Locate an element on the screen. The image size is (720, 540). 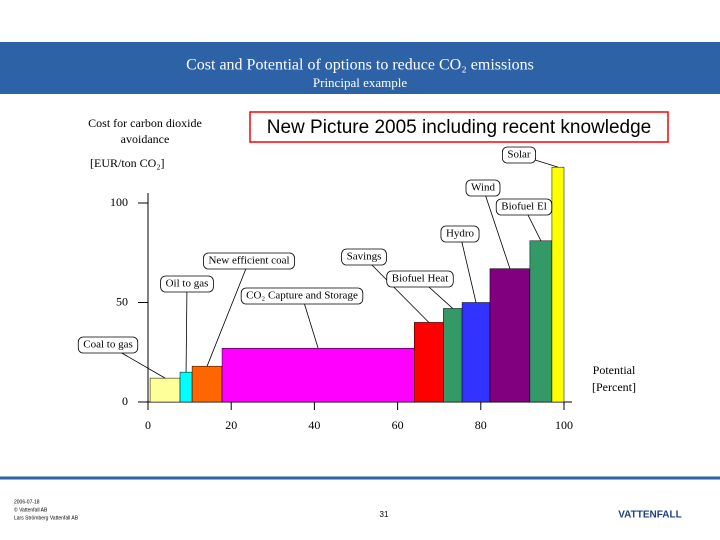
x-tick-label: 100 is located at coordinates (564, 425).